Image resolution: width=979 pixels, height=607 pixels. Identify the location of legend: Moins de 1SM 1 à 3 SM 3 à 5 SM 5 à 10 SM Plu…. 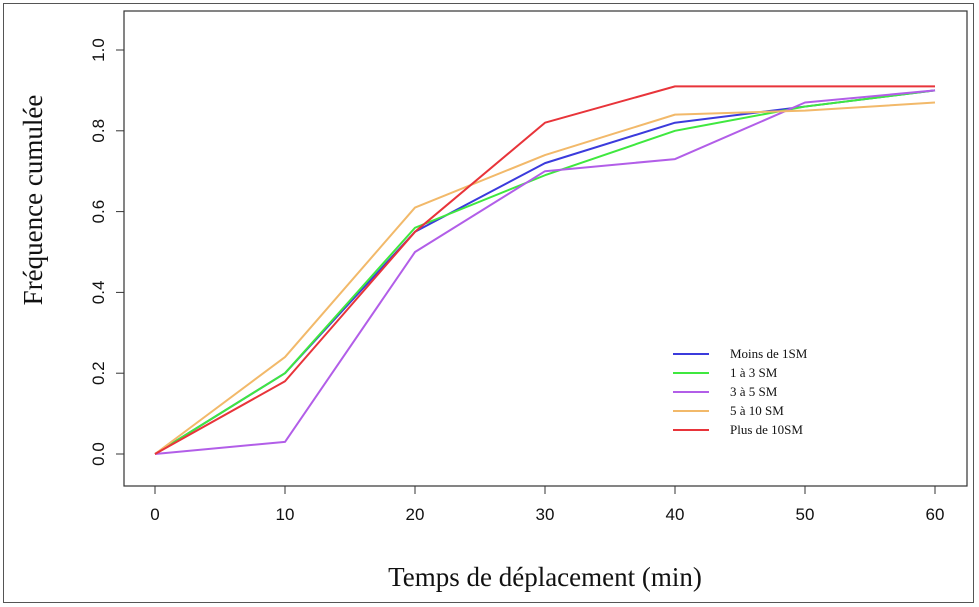
(740, 391).